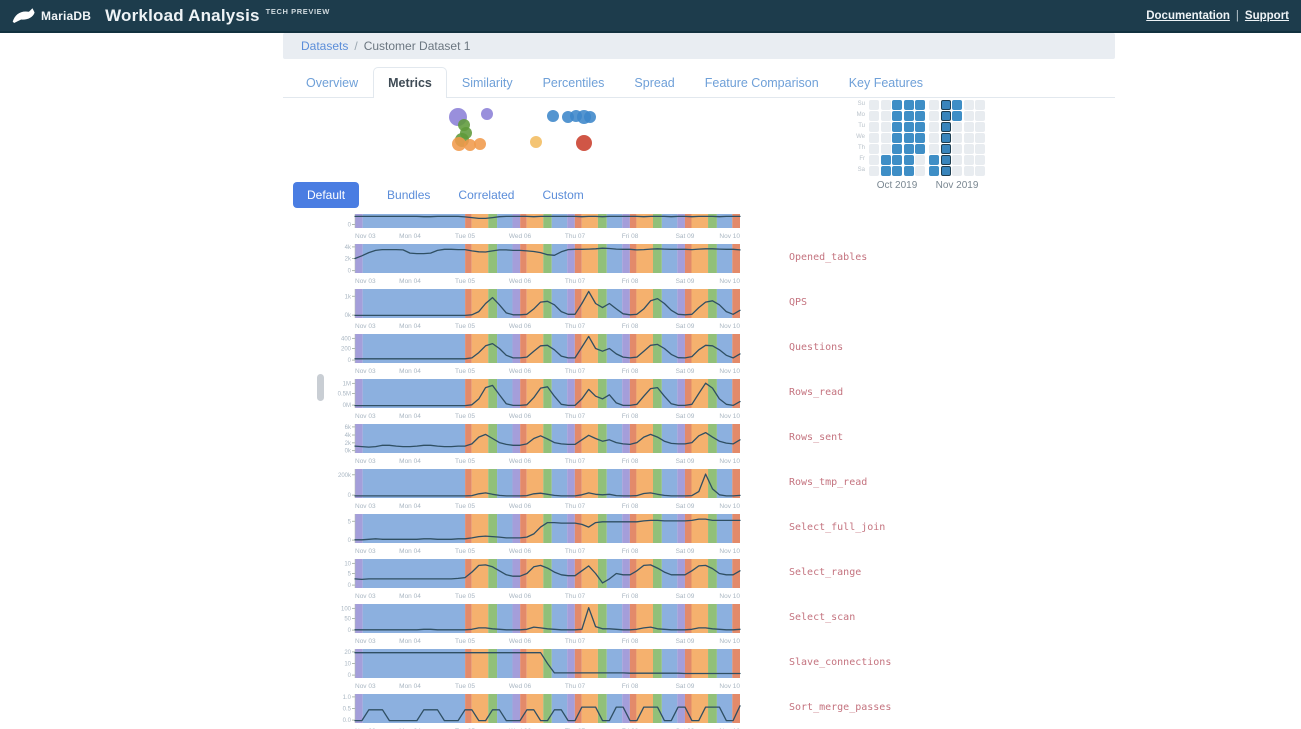 This screenshot has width=1301, height=729. Describe the element at coordinates (840, 662) in the screenshot. I see `metric-label-slave_connections: Slave_connections` at that location.